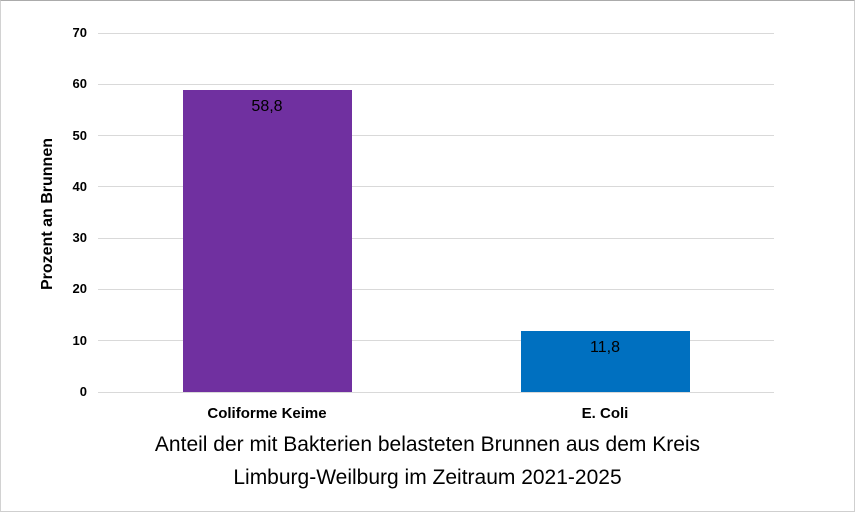  Describe the element at coordinates (605, 361) in the screenshot. I see `bar-e-coli: 11,8` at that location.